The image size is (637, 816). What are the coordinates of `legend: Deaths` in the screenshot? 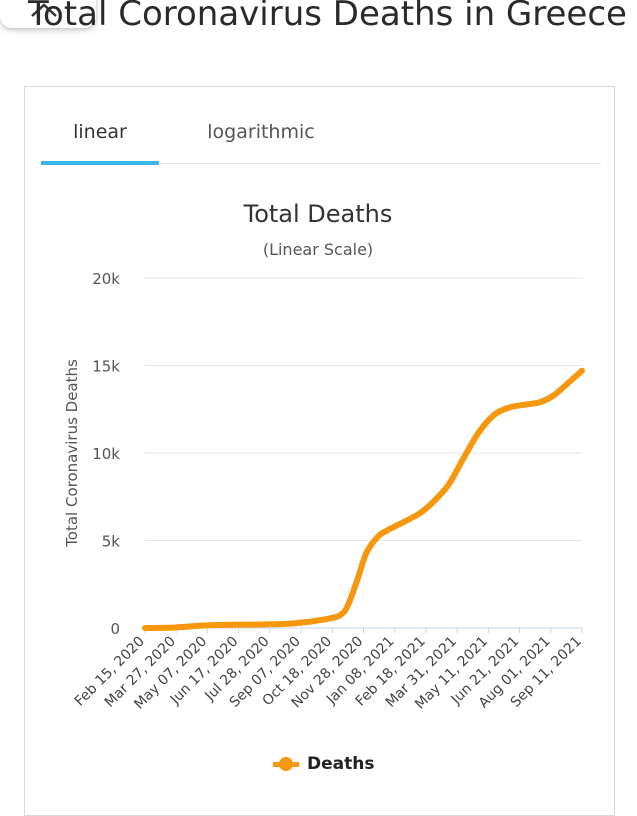 It's located at (323, 764).